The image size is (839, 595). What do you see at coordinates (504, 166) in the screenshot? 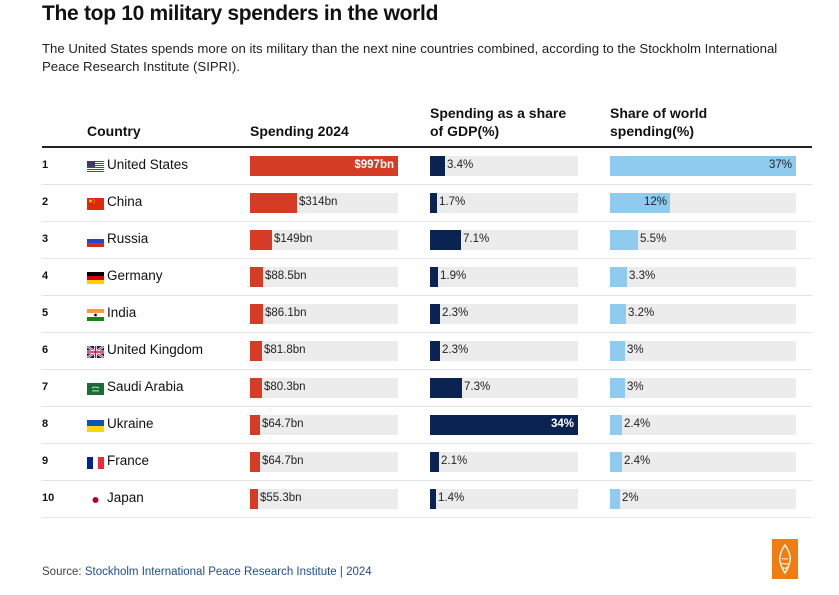
I see `gdp-share-bar: 3.4%` at bounding box center [504, 166].